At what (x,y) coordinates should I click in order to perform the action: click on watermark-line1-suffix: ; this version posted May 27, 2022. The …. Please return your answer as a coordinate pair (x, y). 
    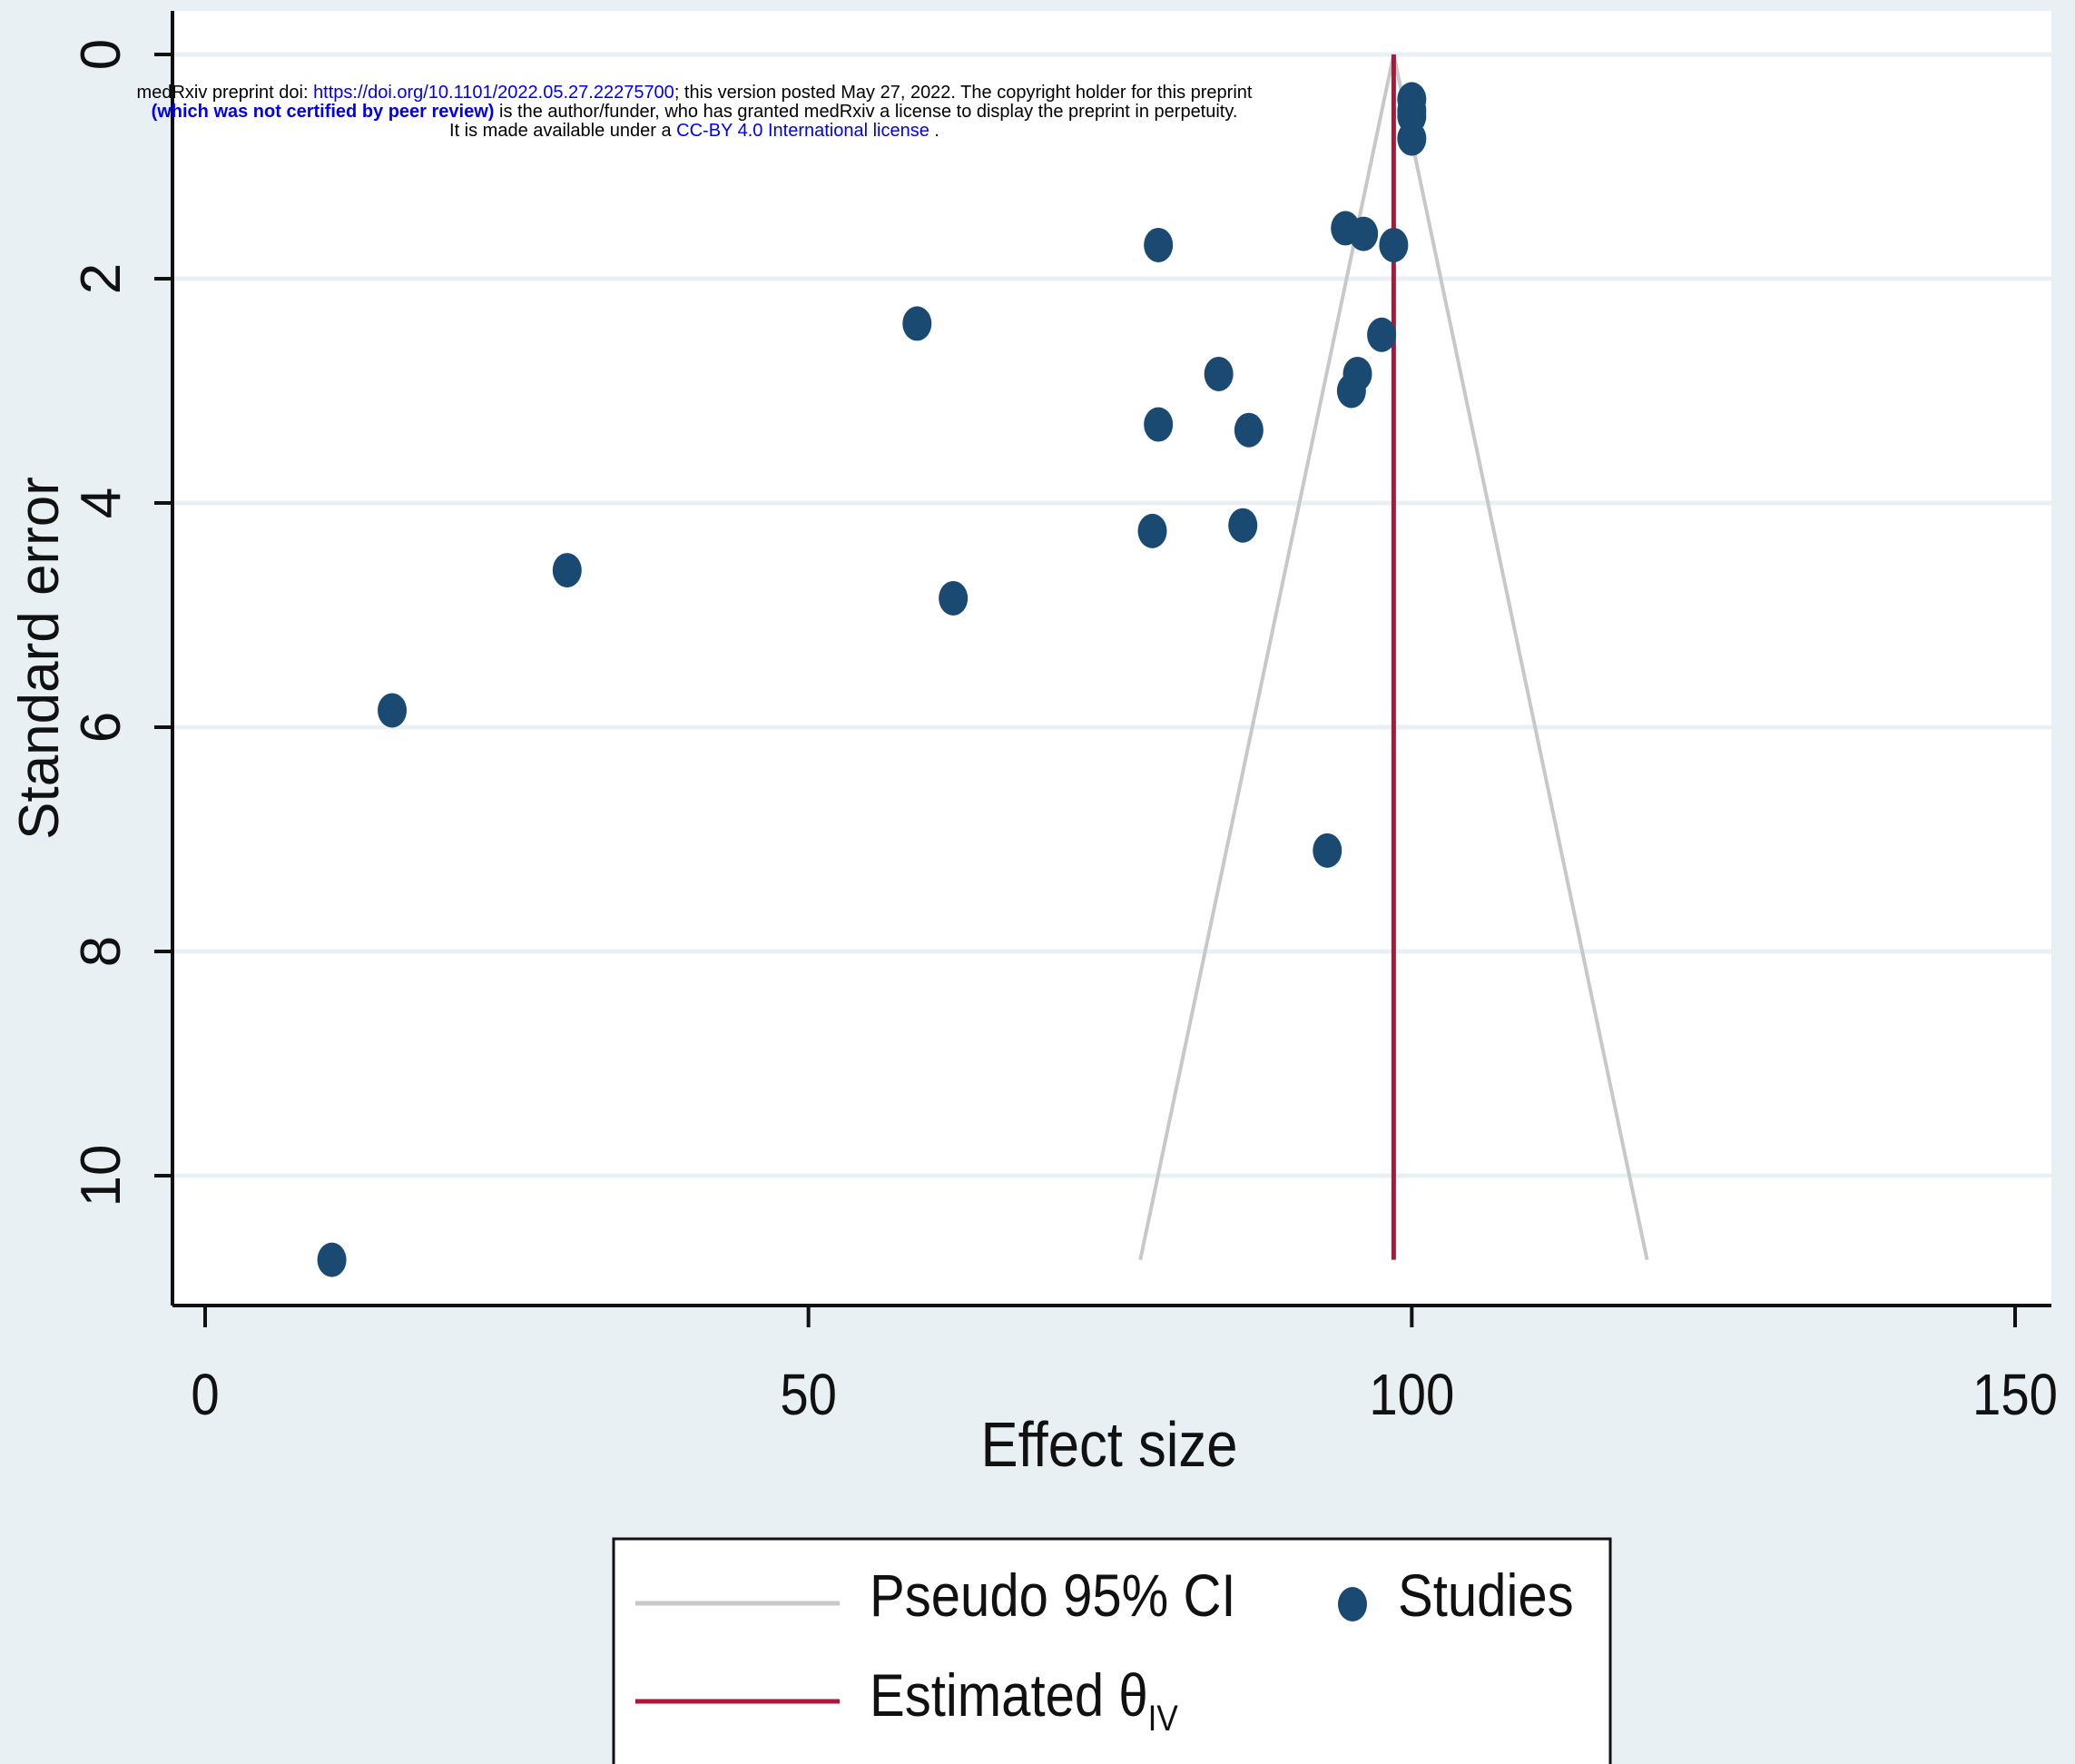
    Looking at the image, I should click on (963, 93).